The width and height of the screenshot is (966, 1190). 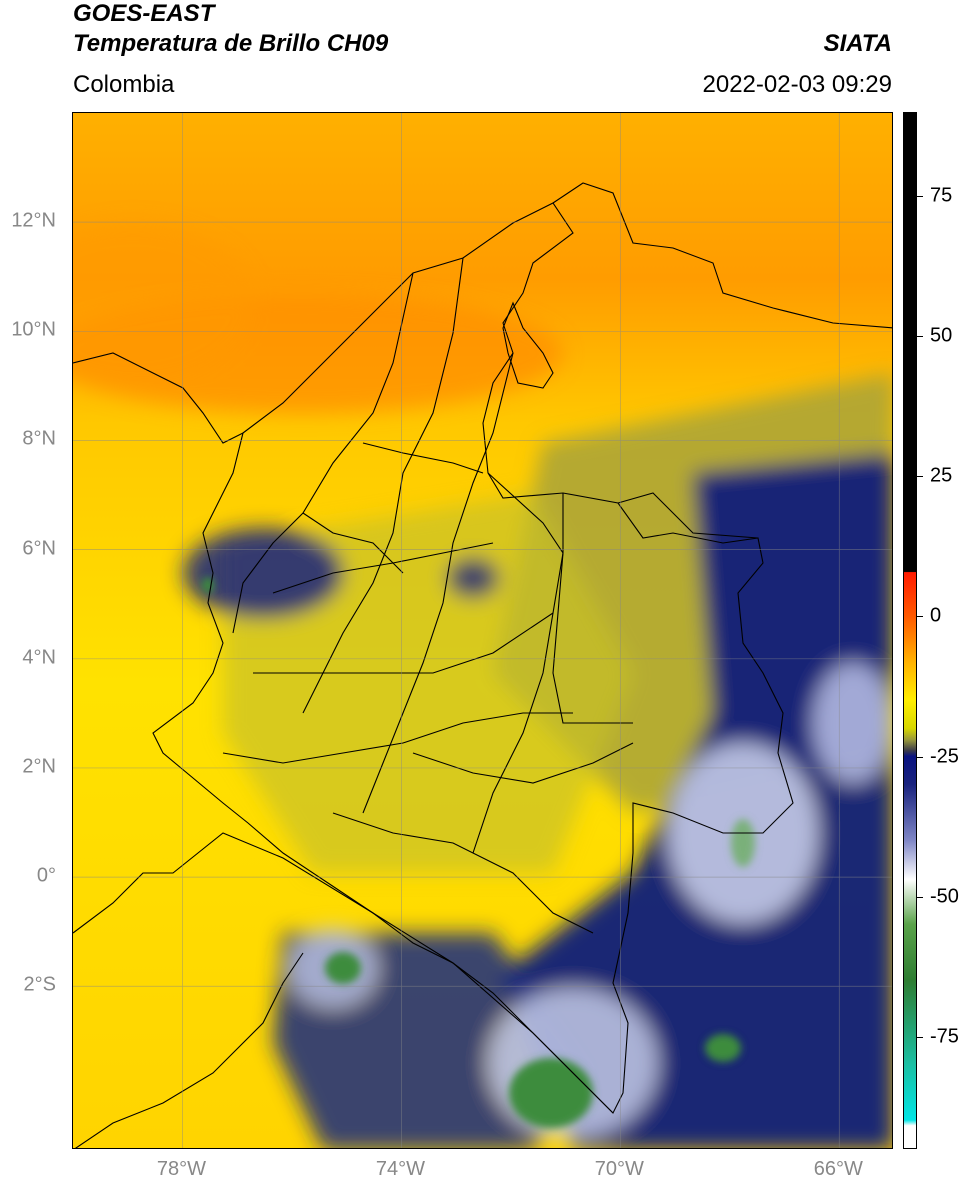 What do you see at coordinates (39, 766) in the screenshot?
I see `lat-tick-label: 2°N` at bounding box center [39, 766].